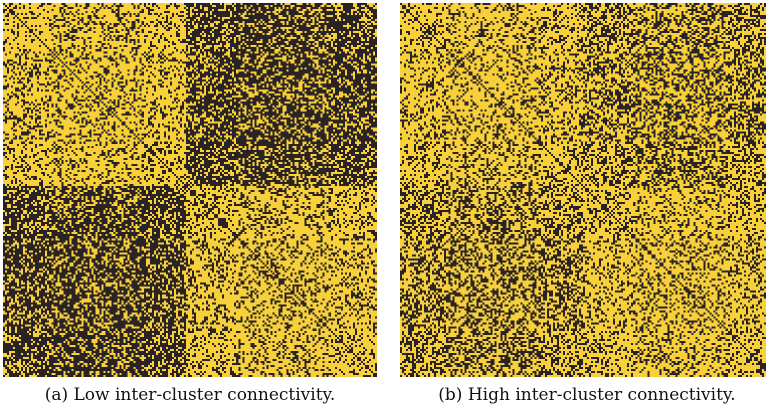  Describe the element at coordinates (587, 395) in the screenshot. I see `caption-b: (b) High inter-cluster connectivity.` at that location.